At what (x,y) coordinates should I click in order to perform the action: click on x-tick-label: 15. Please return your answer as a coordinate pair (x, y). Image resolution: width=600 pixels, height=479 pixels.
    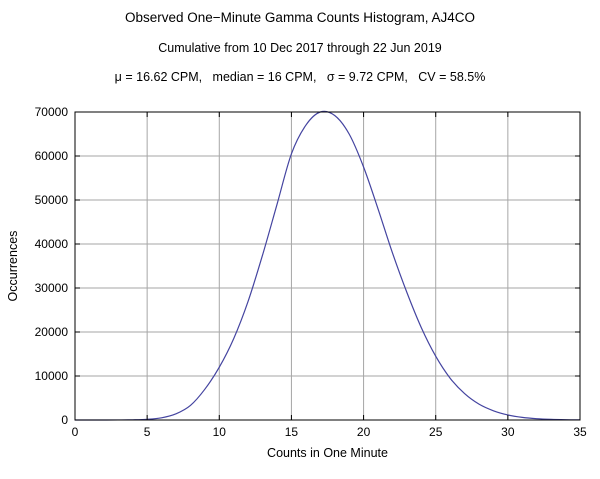
    Looking at the image, I should click on (292, 432).